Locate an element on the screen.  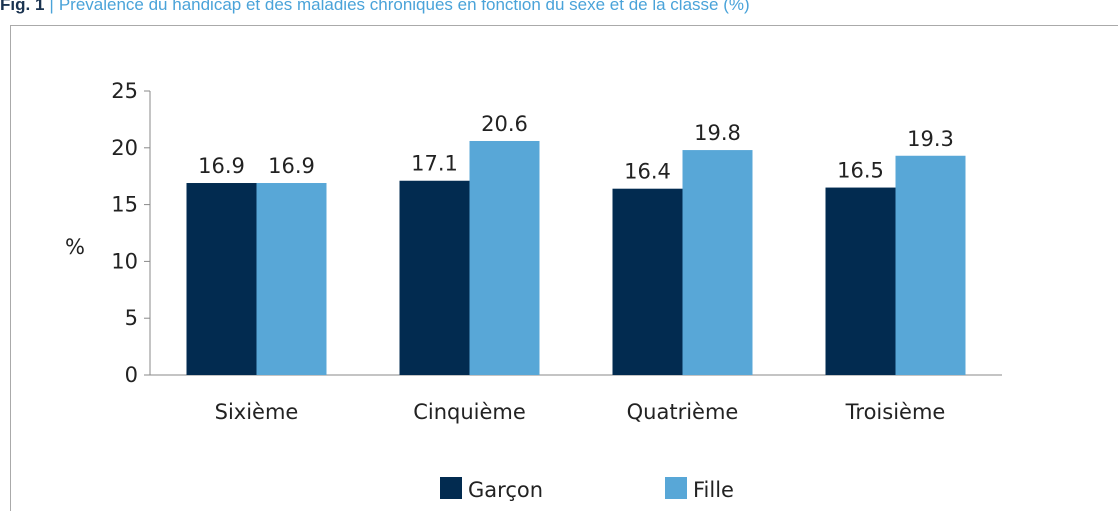
y-tick-label: 15 is located at coordinates (124, 205).